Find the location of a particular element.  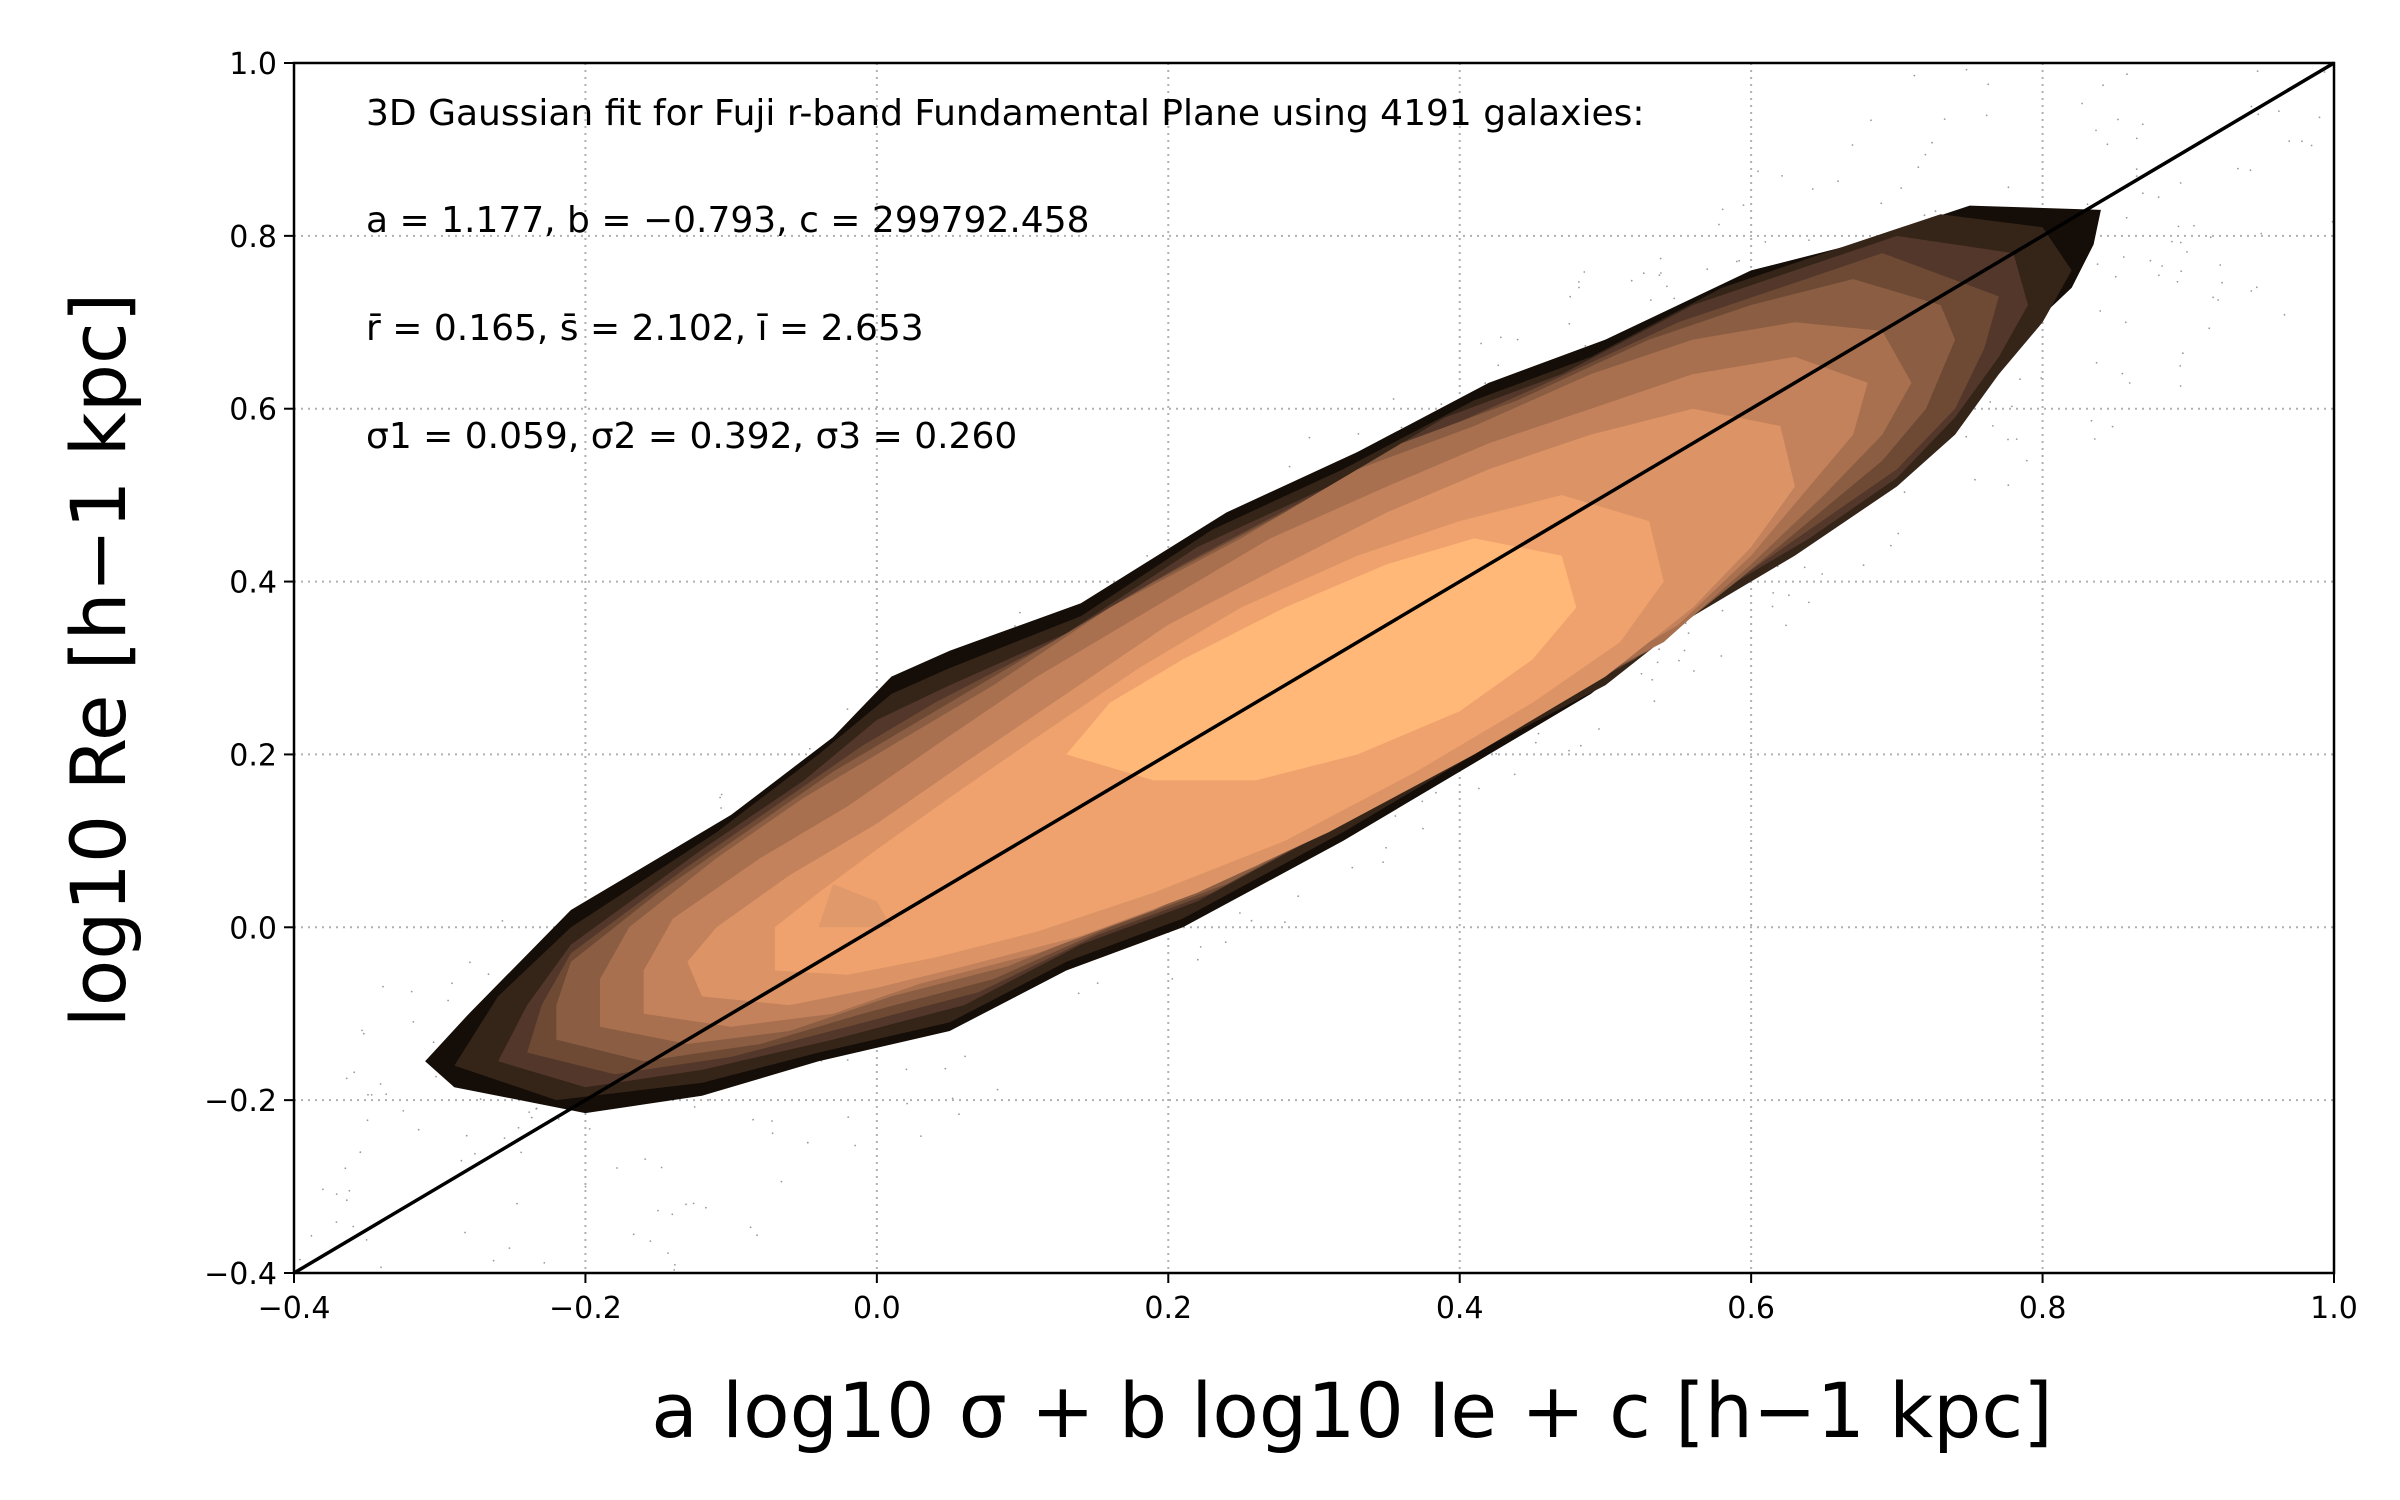

x-tick-label: 0.8 is located at coordinates (2043, 1308).